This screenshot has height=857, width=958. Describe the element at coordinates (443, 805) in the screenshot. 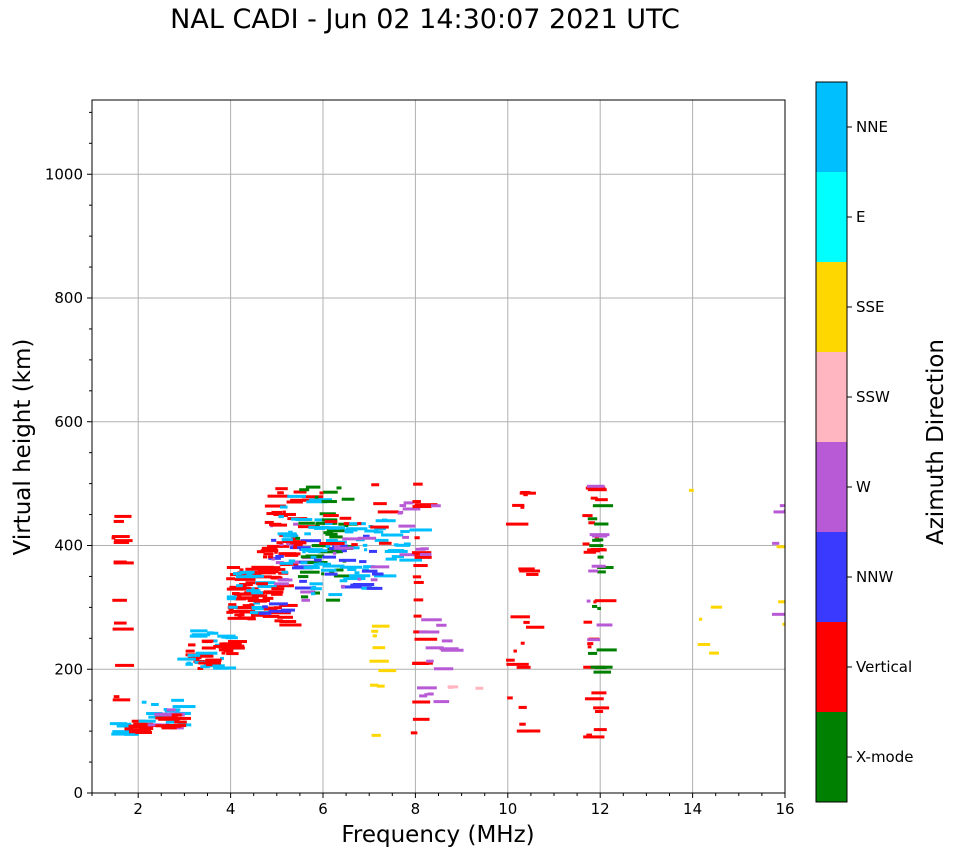

I see `x-axis: 2 4 6 8 10 12 14 16` at that location.